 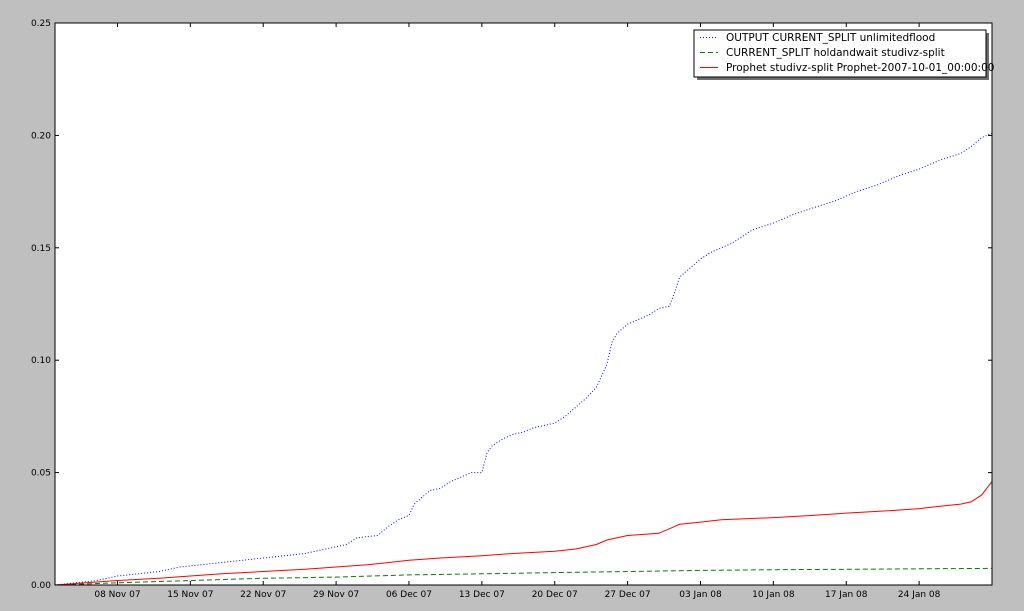 What do you see at coordinates (41, 474) in the screenshot?
I see `y-tick-label: 0.05` at bounding box center [41, 474].